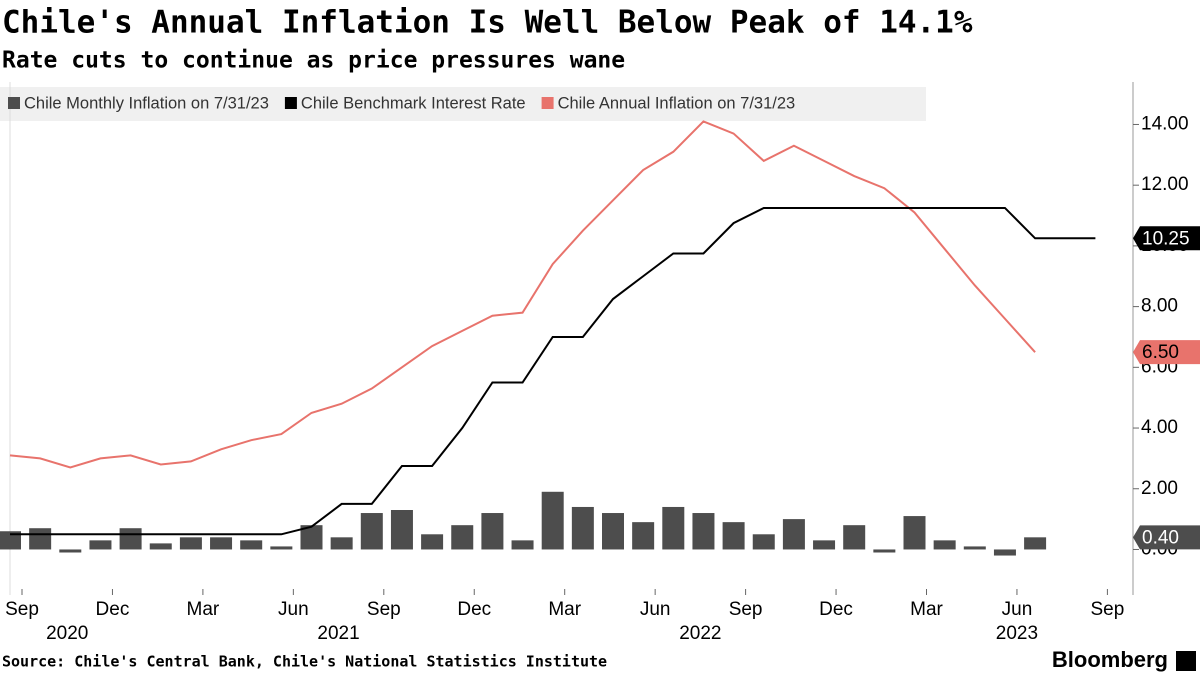 The height and width of the screenshot is (675, 1200). Describe the element at coordinates (1159, 306) in the screenshot. I see `y-tick-label: 8.00` at that location.